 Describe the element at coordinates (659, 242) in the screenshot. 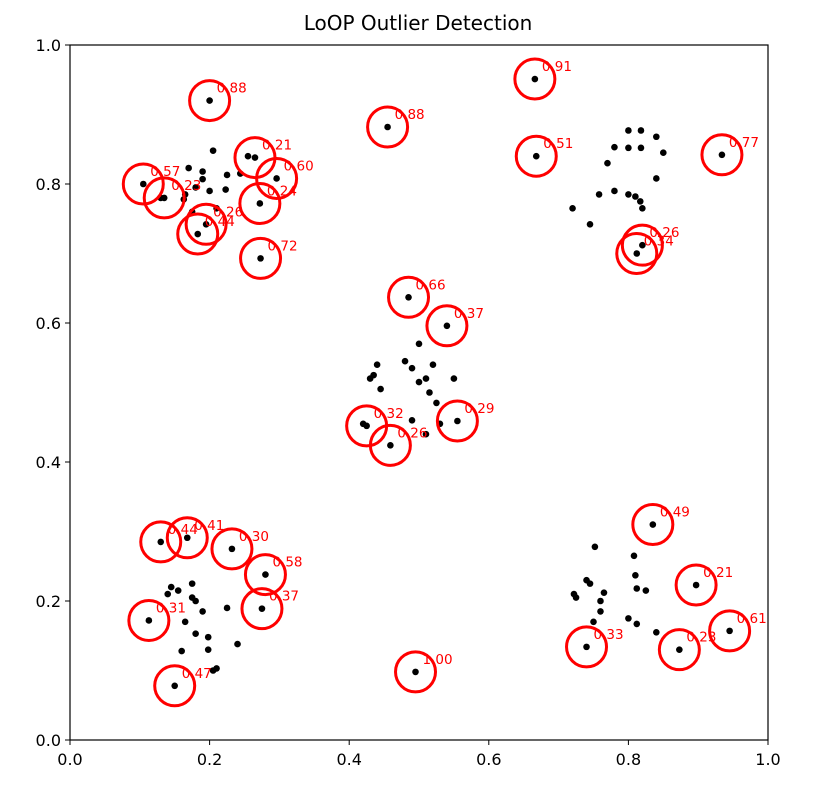

I see `outlier-score-label: 0.34` at that location.